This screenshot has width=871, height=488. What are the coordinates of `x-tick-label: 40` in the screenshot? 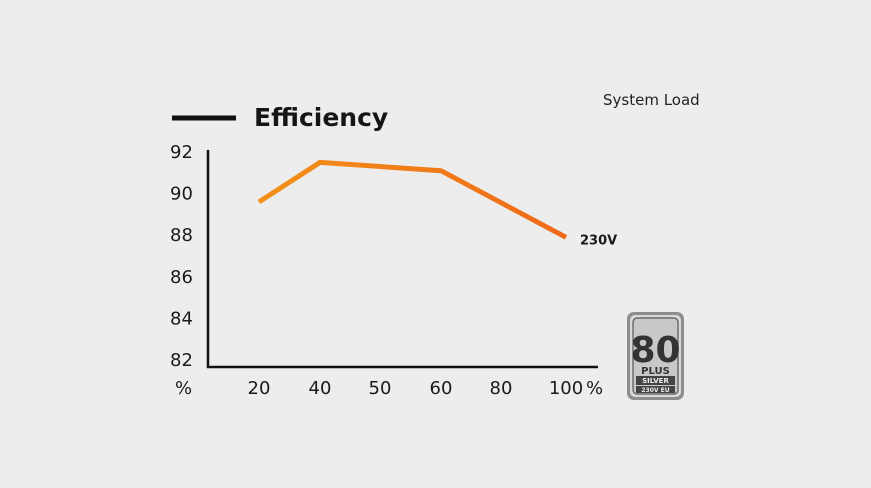 It's located at (320, 388).